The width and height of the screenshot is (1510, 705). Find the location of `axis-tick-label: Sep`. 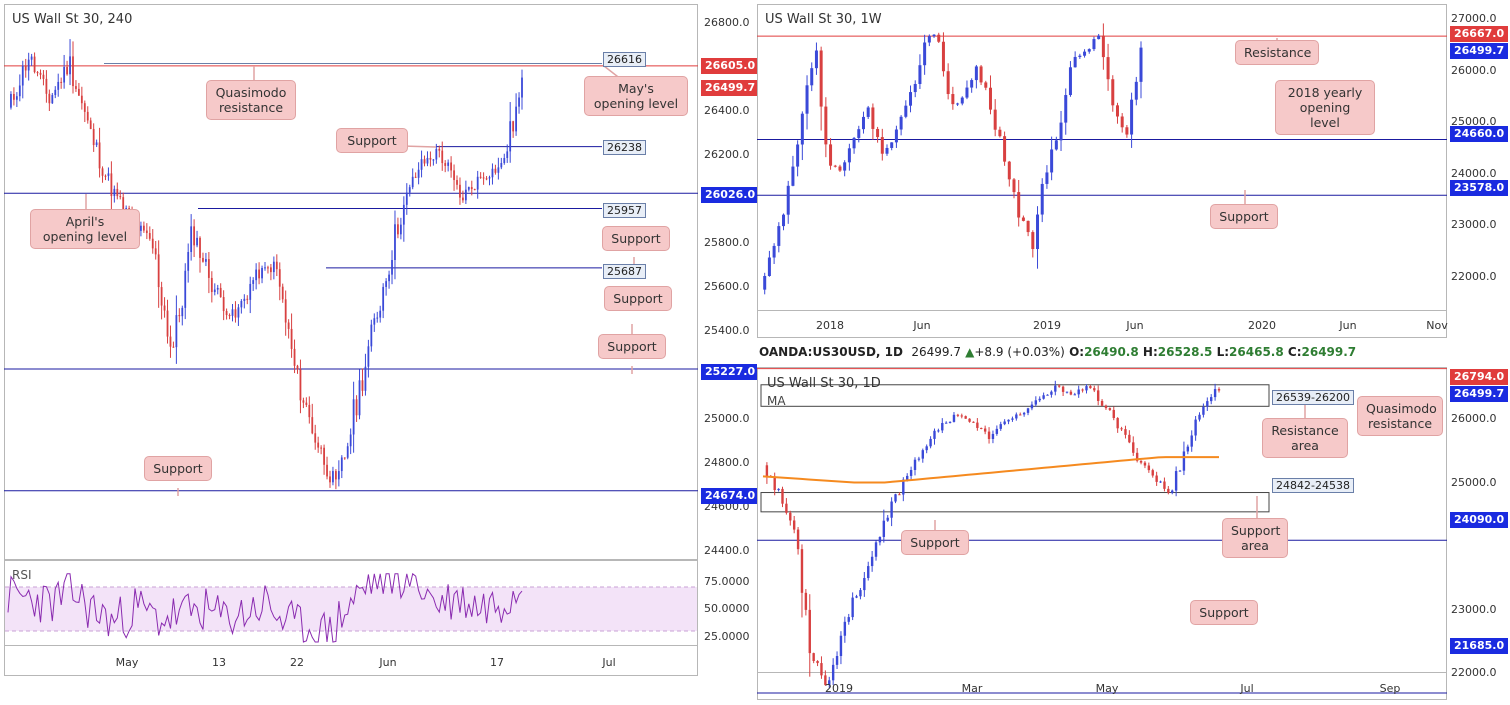

axis-tick-label: Sep is located at coordinates (1390, 688).